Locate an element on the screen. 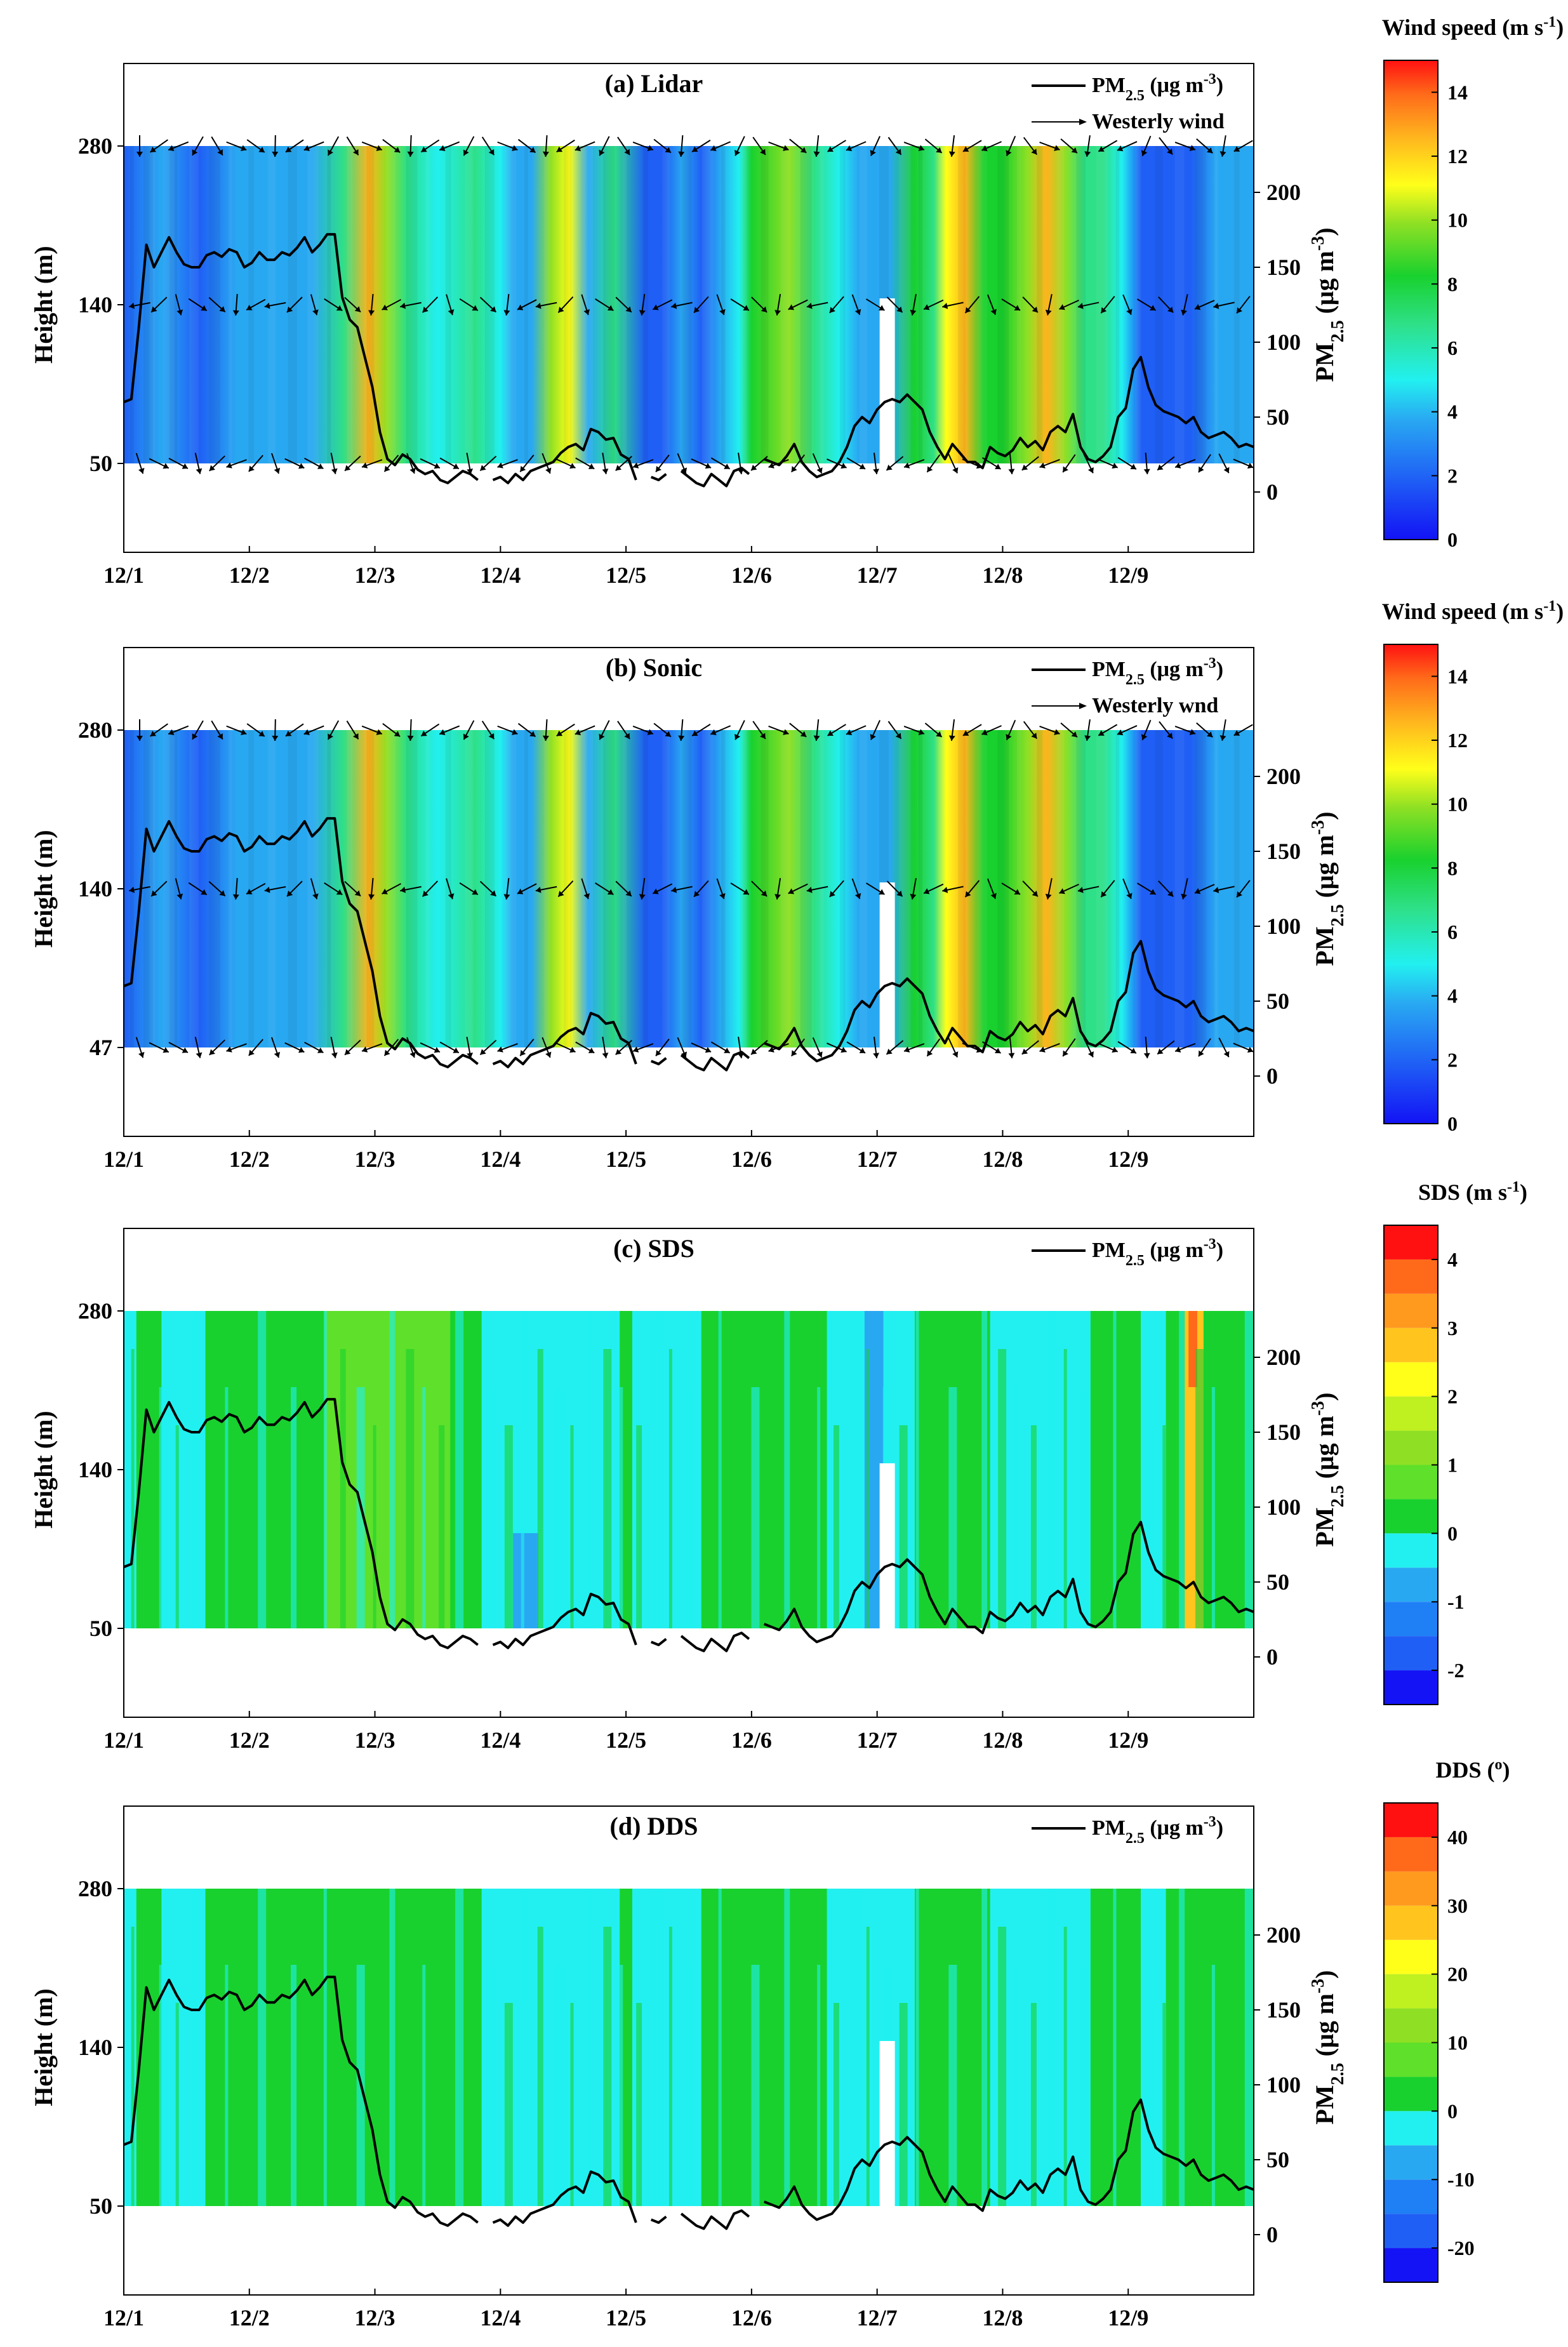 The width and height of the screenshot is (1568, 2347). colorbar-tick-label: 2 is located at coordinates (1452, 475).